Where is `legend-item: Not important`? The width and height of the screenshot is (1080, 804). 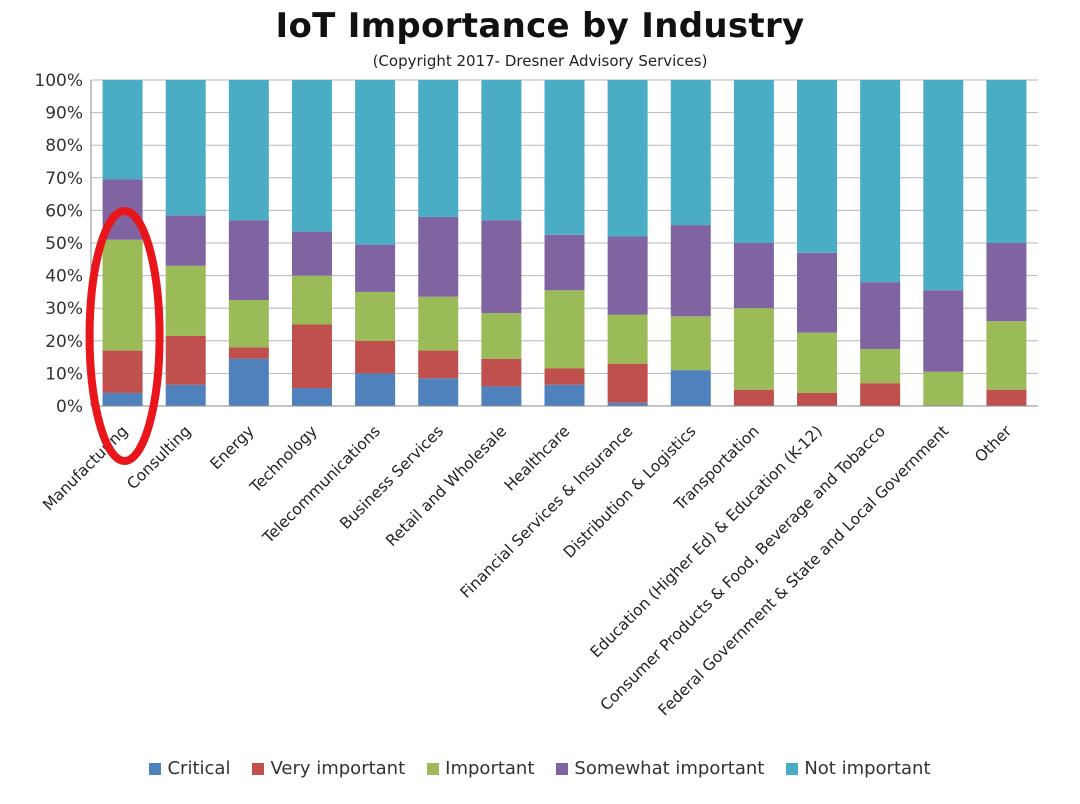
legend-item: Not important is located at coordinates (858, 768).